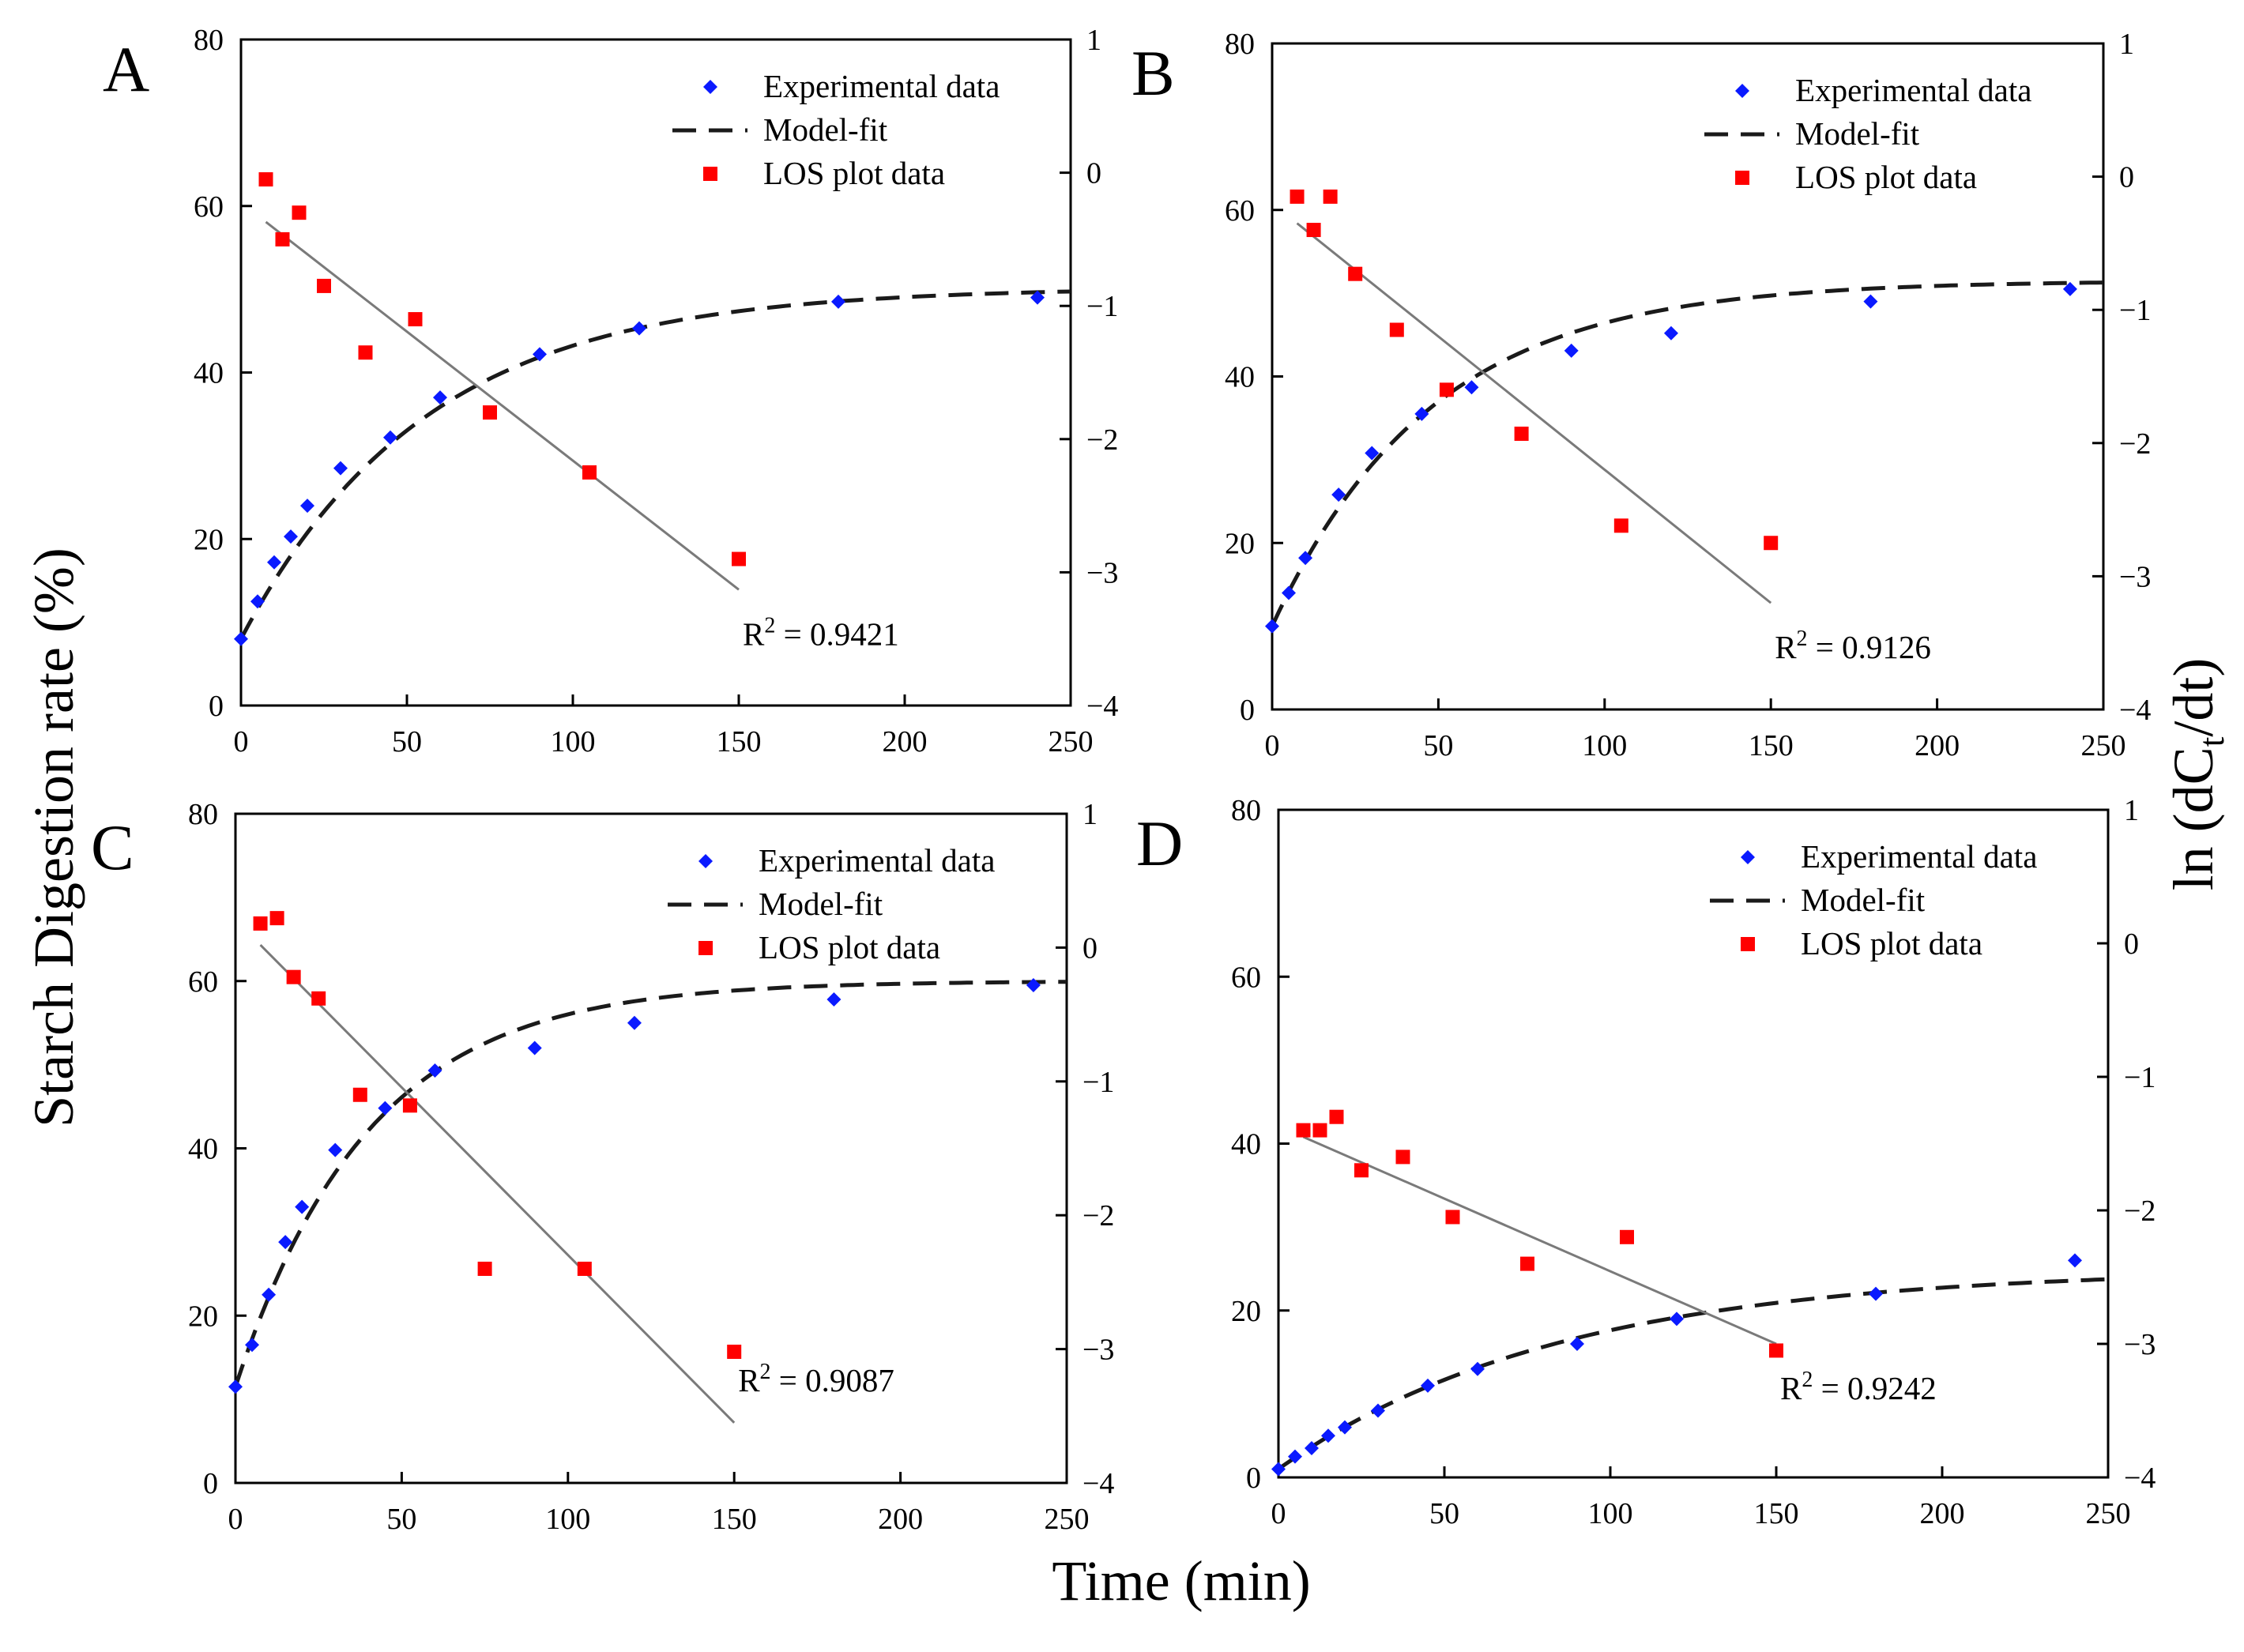 The image size is (2244, 1652). I want to click on y-axis-label-left: Starch Digestion rate (%), so click(53, 837).